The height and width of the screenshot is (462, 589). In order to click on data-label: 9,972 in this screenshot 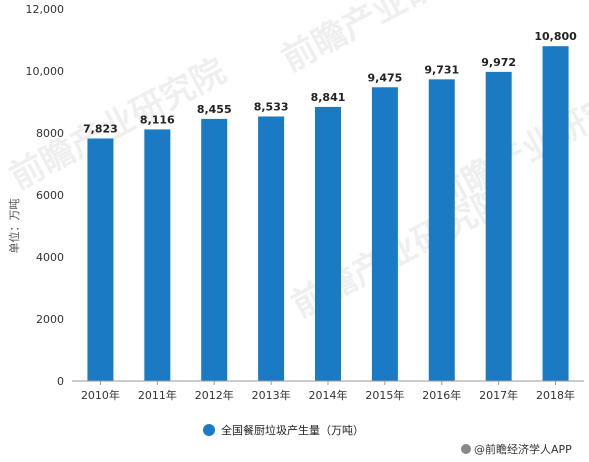, I will do `click(498, 62)`.